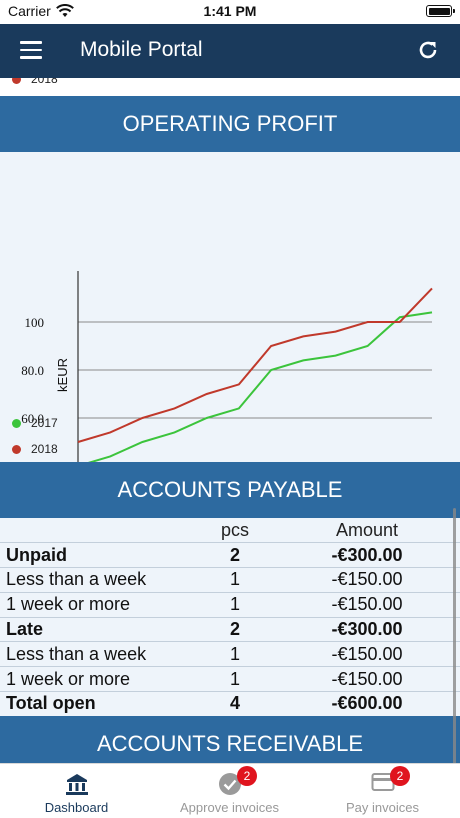 The height and width of the screenshot is (818, 460). I want to click on previous-chart-legend-item: 2018, so click(35, 82).